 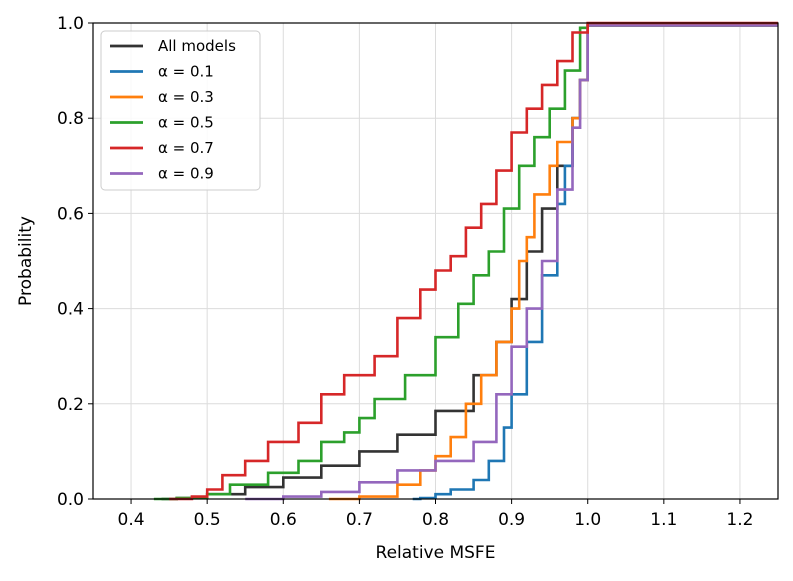 What do you see at coordinates (186, 174) in the screenshot?
I see `legend-label: α = 0.9` at bounding box center [186, 174].